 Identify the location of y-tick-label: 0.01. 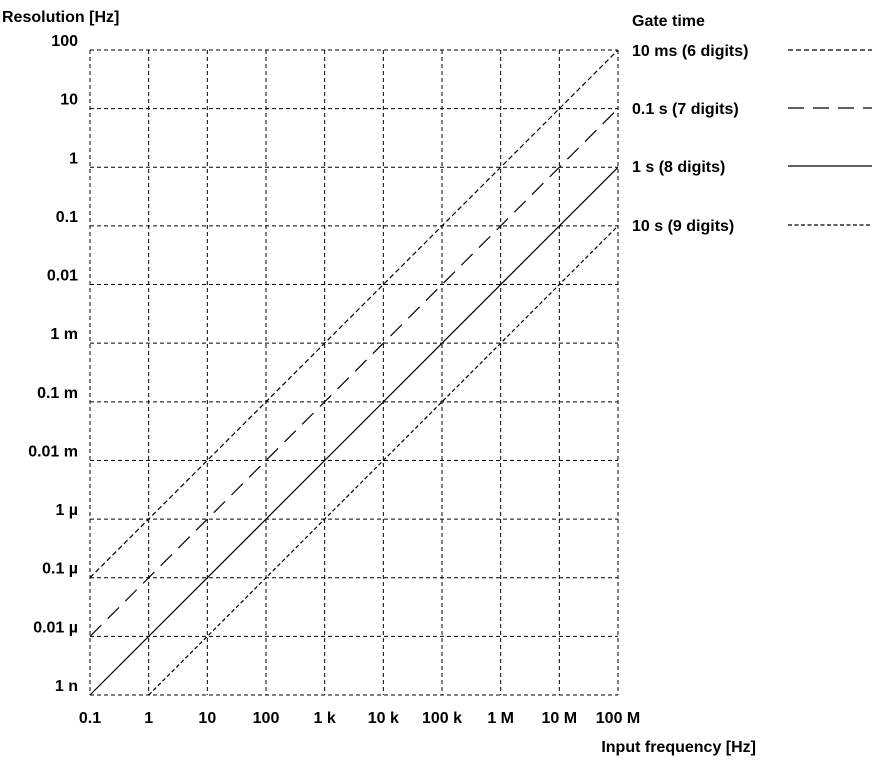
(62, 276).